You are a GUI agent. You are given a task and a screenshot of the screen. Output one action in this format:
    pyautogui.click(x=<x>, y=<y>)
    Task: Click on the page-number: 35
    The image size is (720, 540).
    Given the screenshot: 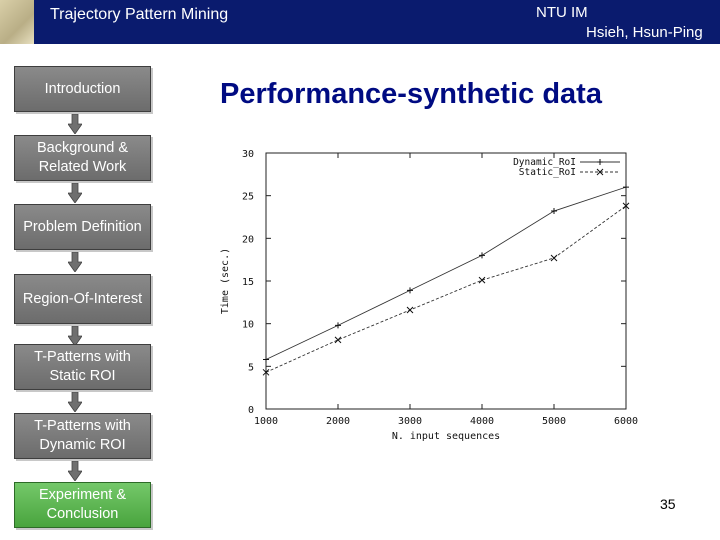 What is the action you would take?
    pyautogui.click(x=668, y=504)
    